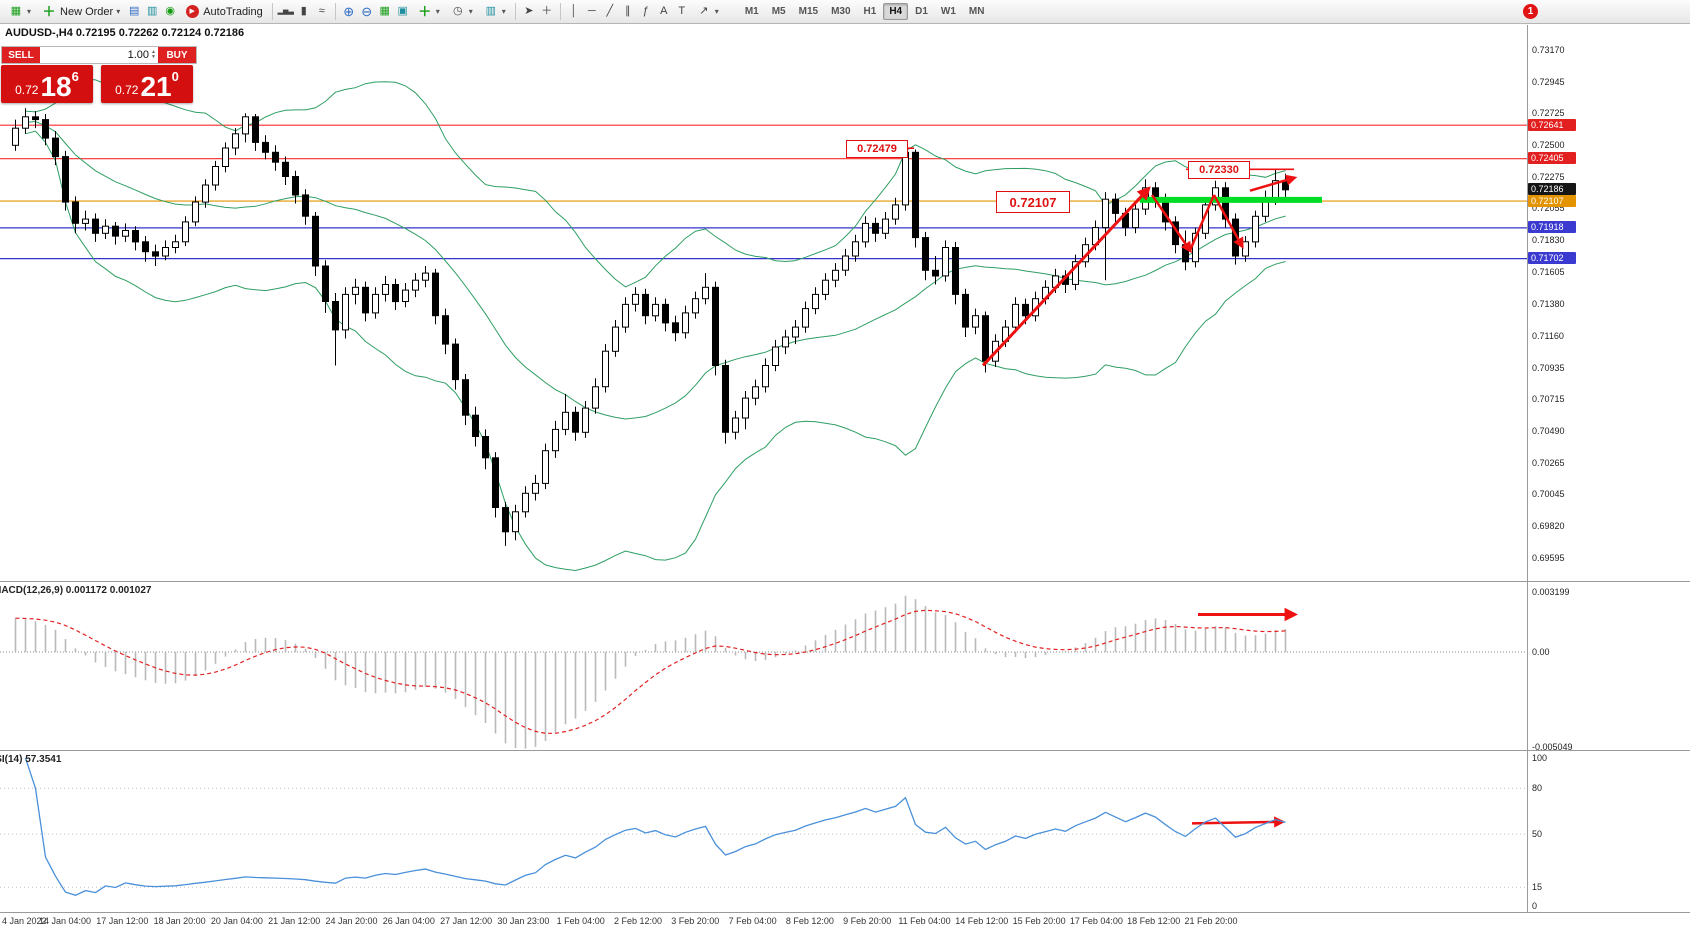 Image resolution: width=1690 pixels, height=940 pixels. I want to click on autotrading-label: AutoTrading, so click(233, 11).